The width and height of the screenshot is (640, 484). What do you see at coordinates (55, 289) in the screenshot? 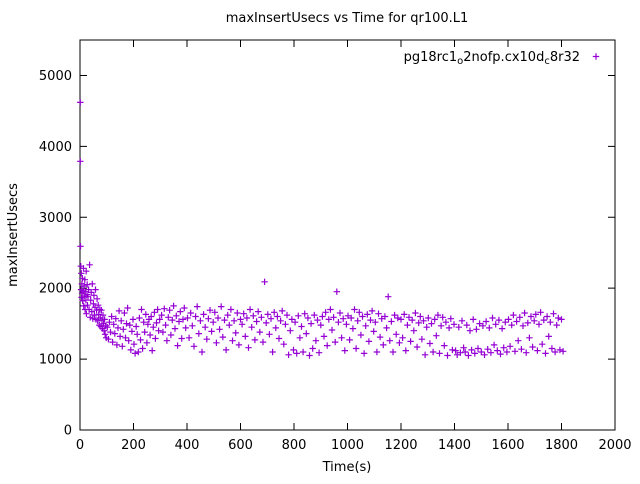
I see `y-tick-label: 2000` at bounding box center [55, 289].